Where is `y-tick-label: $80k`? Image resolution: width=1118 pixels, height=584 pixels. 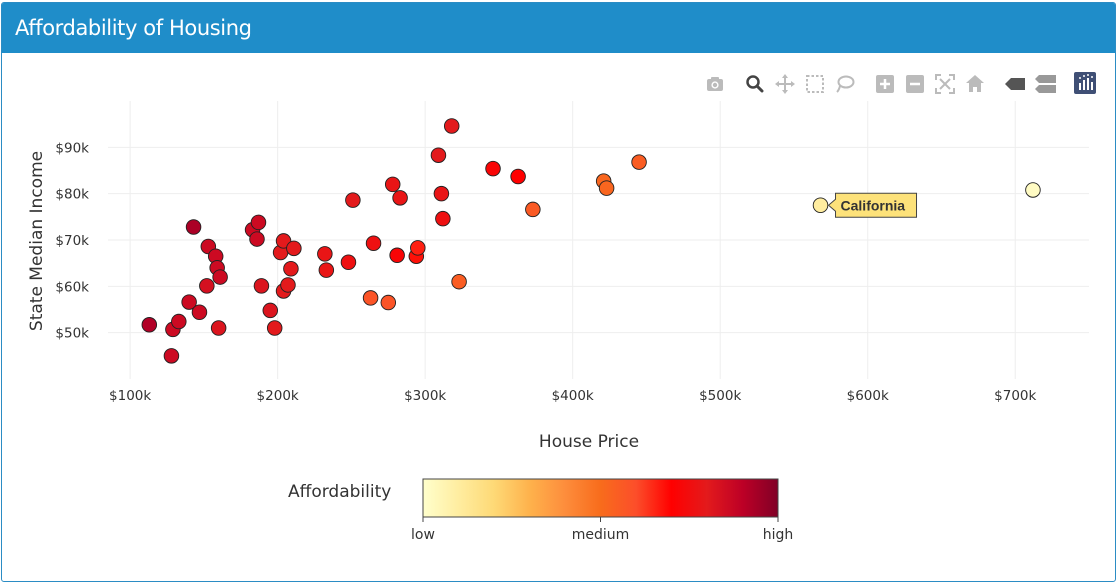 y-tick-label: $80k is located at coordinates (72, 195).